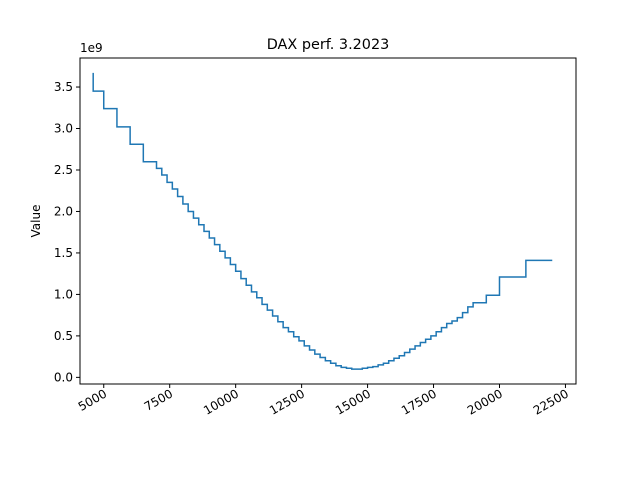 The width and height of the screenshot is (640, 480). What do you see at coordinates (63, 336) in the screenshot?
I see `y-tick-label: 0.5` at bounding box center [63, 336].